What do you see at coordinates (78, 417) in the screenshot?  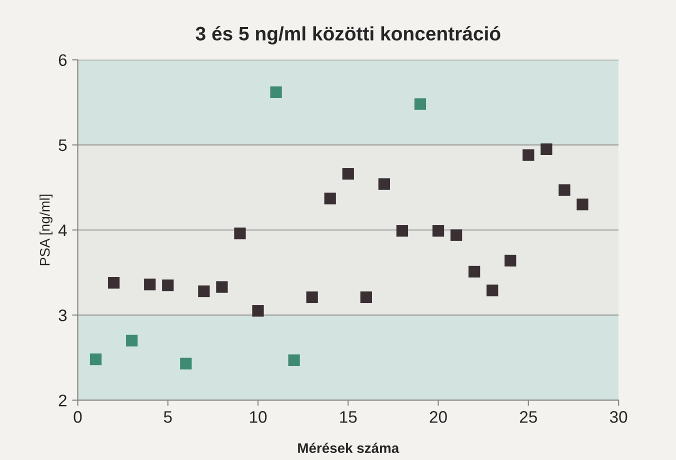 I see `x-tick-label: 0` at bounding box center [78, 417].